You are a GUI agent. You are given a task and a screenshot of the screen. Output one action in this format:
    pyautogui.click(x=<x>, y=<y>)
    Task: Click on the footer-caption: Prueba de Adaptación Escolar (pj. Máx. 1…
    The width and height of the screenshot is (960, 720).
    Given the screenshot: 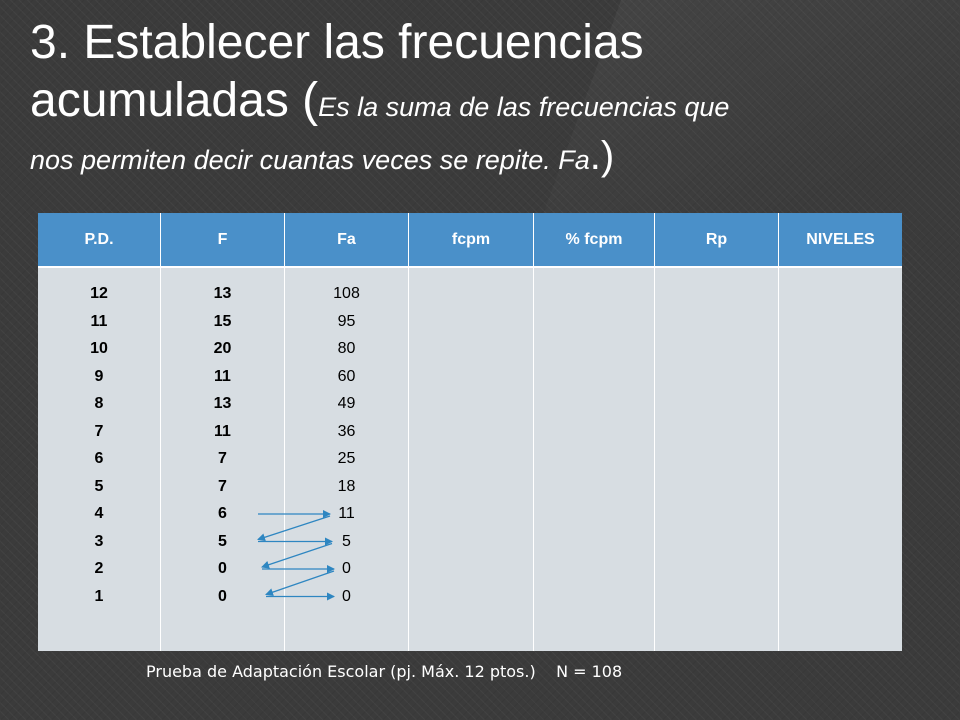 What is the action you would take?
    pyautogui.click(x=384, y=671)
    